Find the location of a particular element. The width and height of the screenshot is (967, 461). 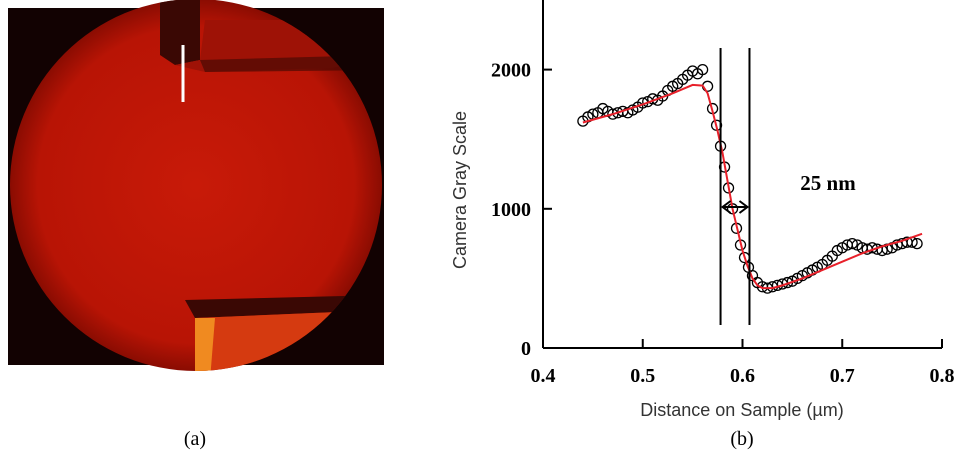

panel-label: (a) is located at coordinates (195, 439).